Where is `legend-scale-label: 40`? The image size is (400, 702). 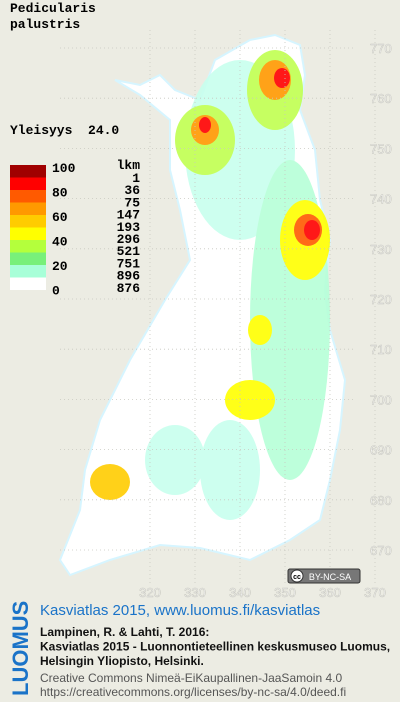
legend-scale-label: 40 is located at coordinates (60, 242).